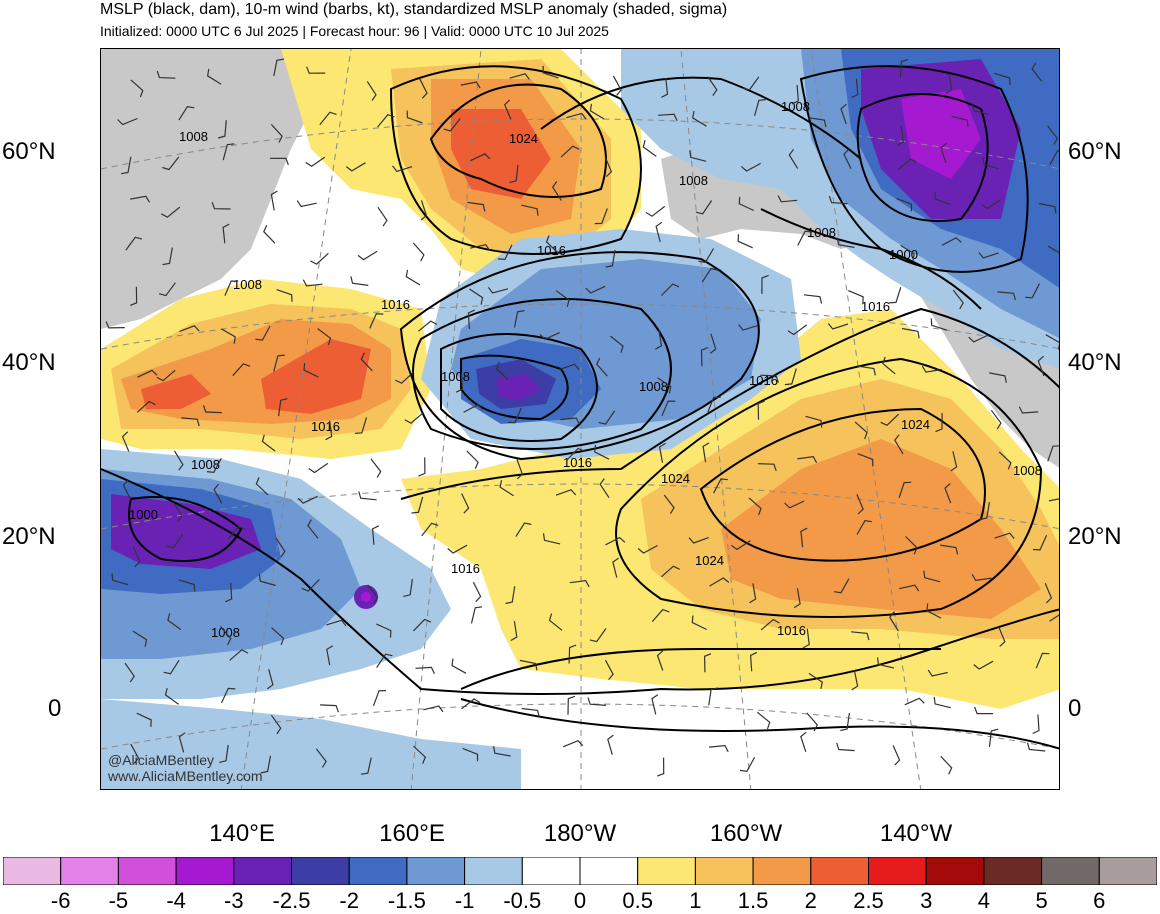  Describe the element at coordinates (464, 900) in the screenshot. I see `colorbar-tick-label: -1` at that location.